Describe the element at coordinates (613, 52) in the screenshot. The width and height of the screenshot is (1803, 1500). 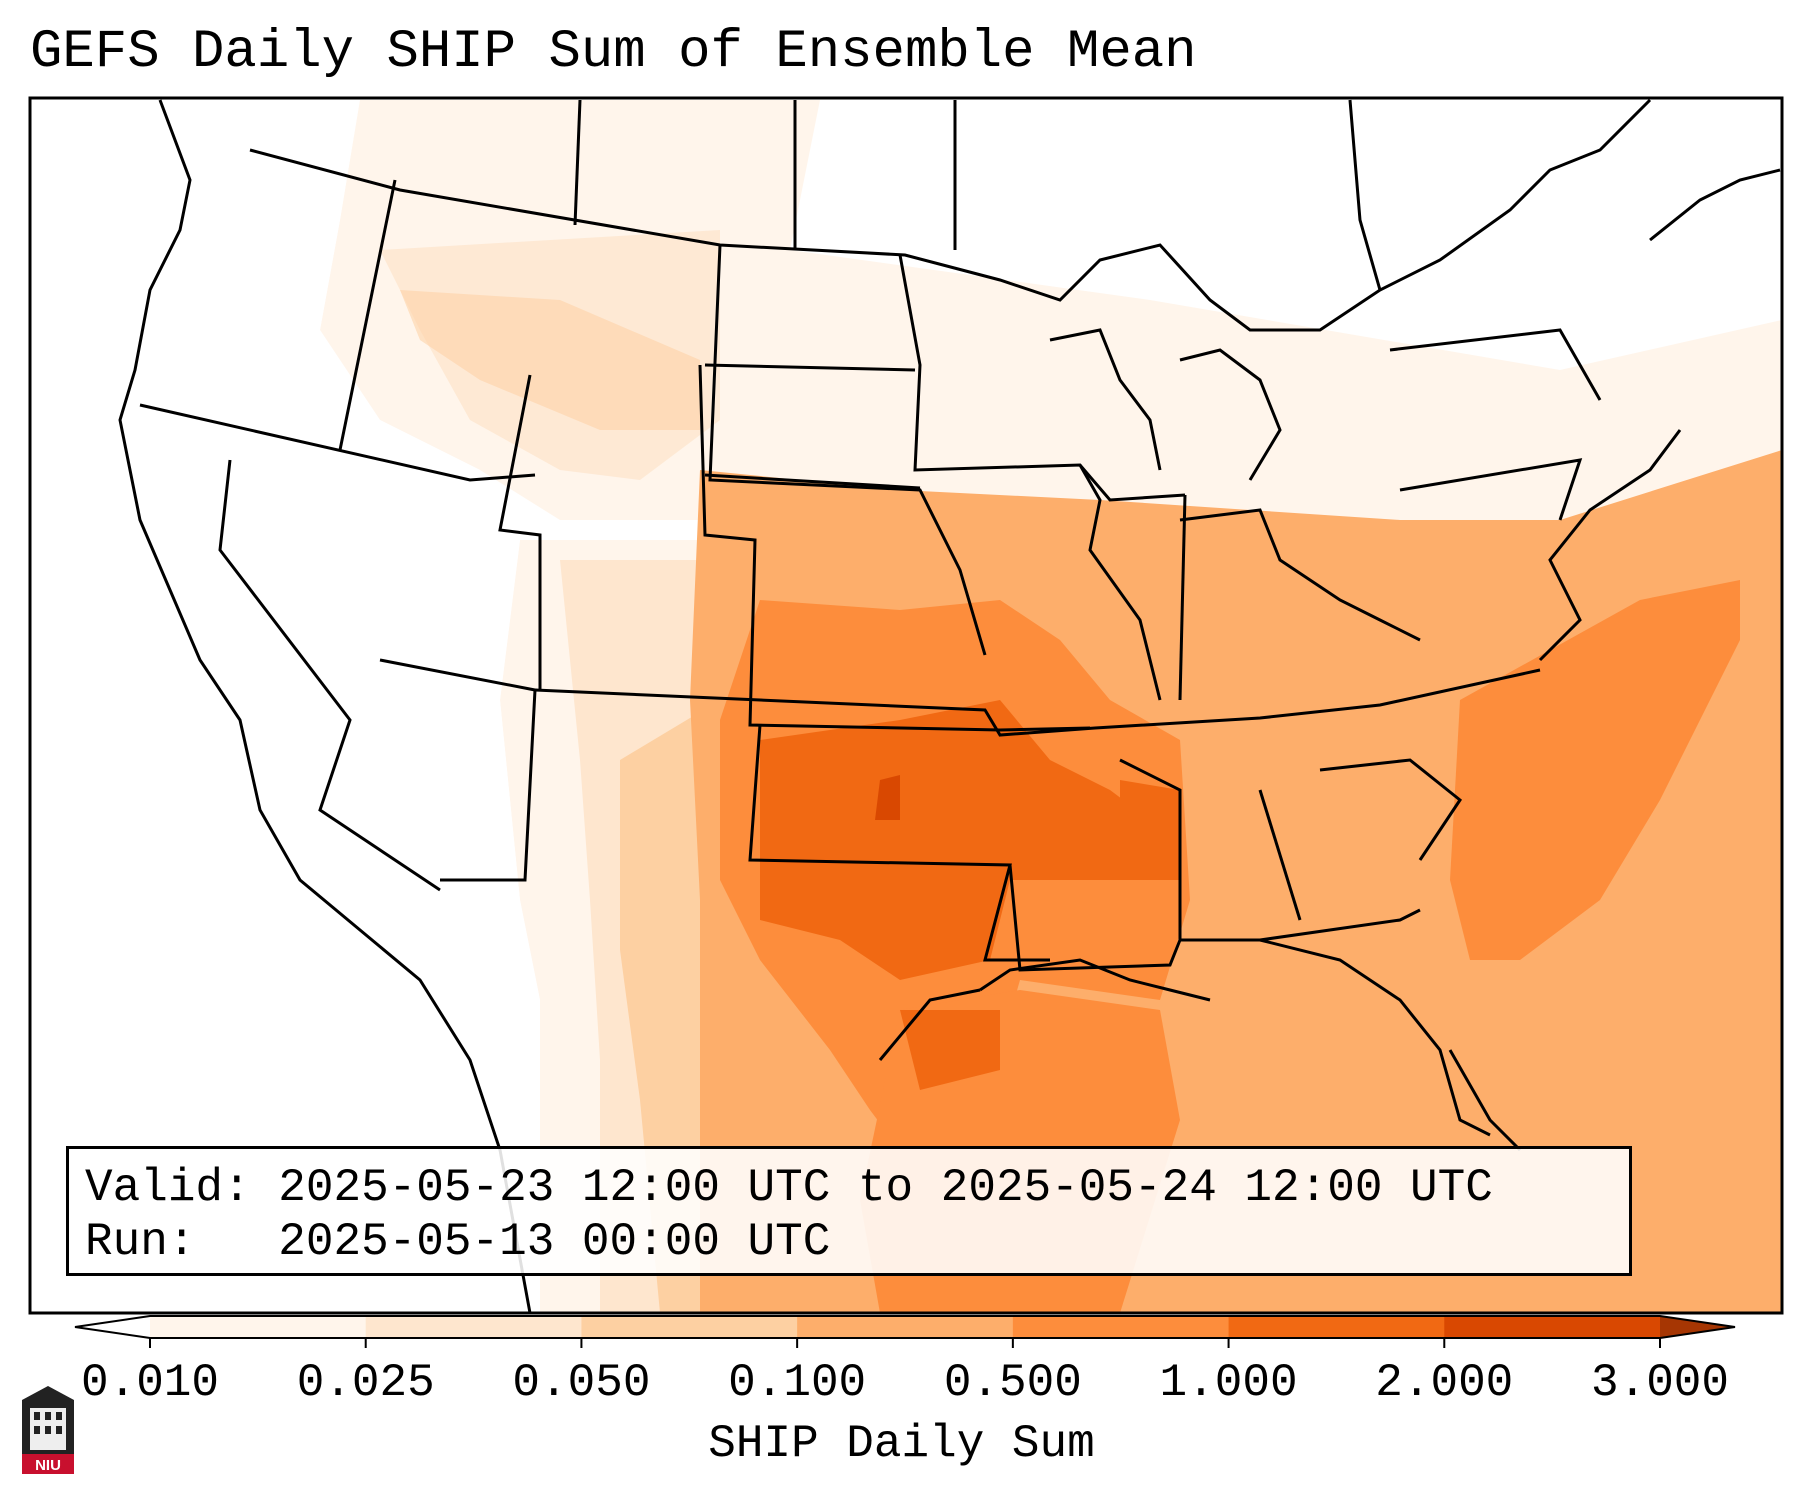
I see `map-title: GEFS Daily SHIP Sum of Ensemble Mean` at that location.